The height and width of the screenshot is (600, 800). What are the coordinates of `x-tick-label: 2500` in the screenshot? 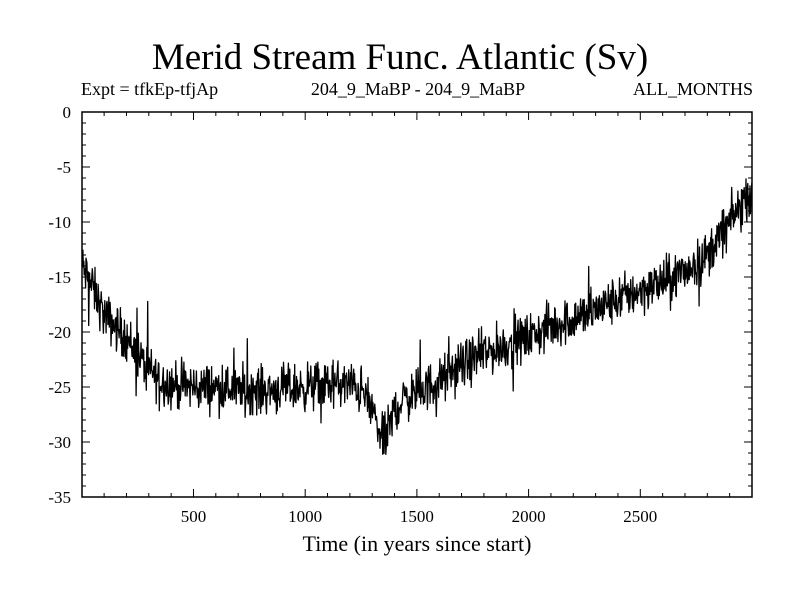 It's located at (640, 516).